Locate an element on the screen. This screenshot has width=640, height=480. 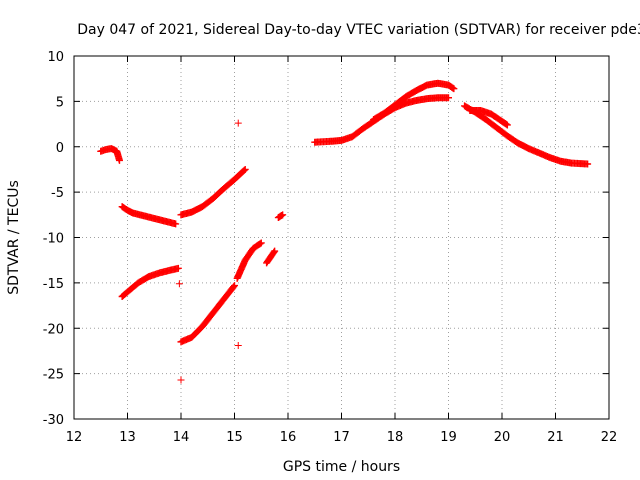
y-tick-label: -20 is located at coordinates (53, 329).